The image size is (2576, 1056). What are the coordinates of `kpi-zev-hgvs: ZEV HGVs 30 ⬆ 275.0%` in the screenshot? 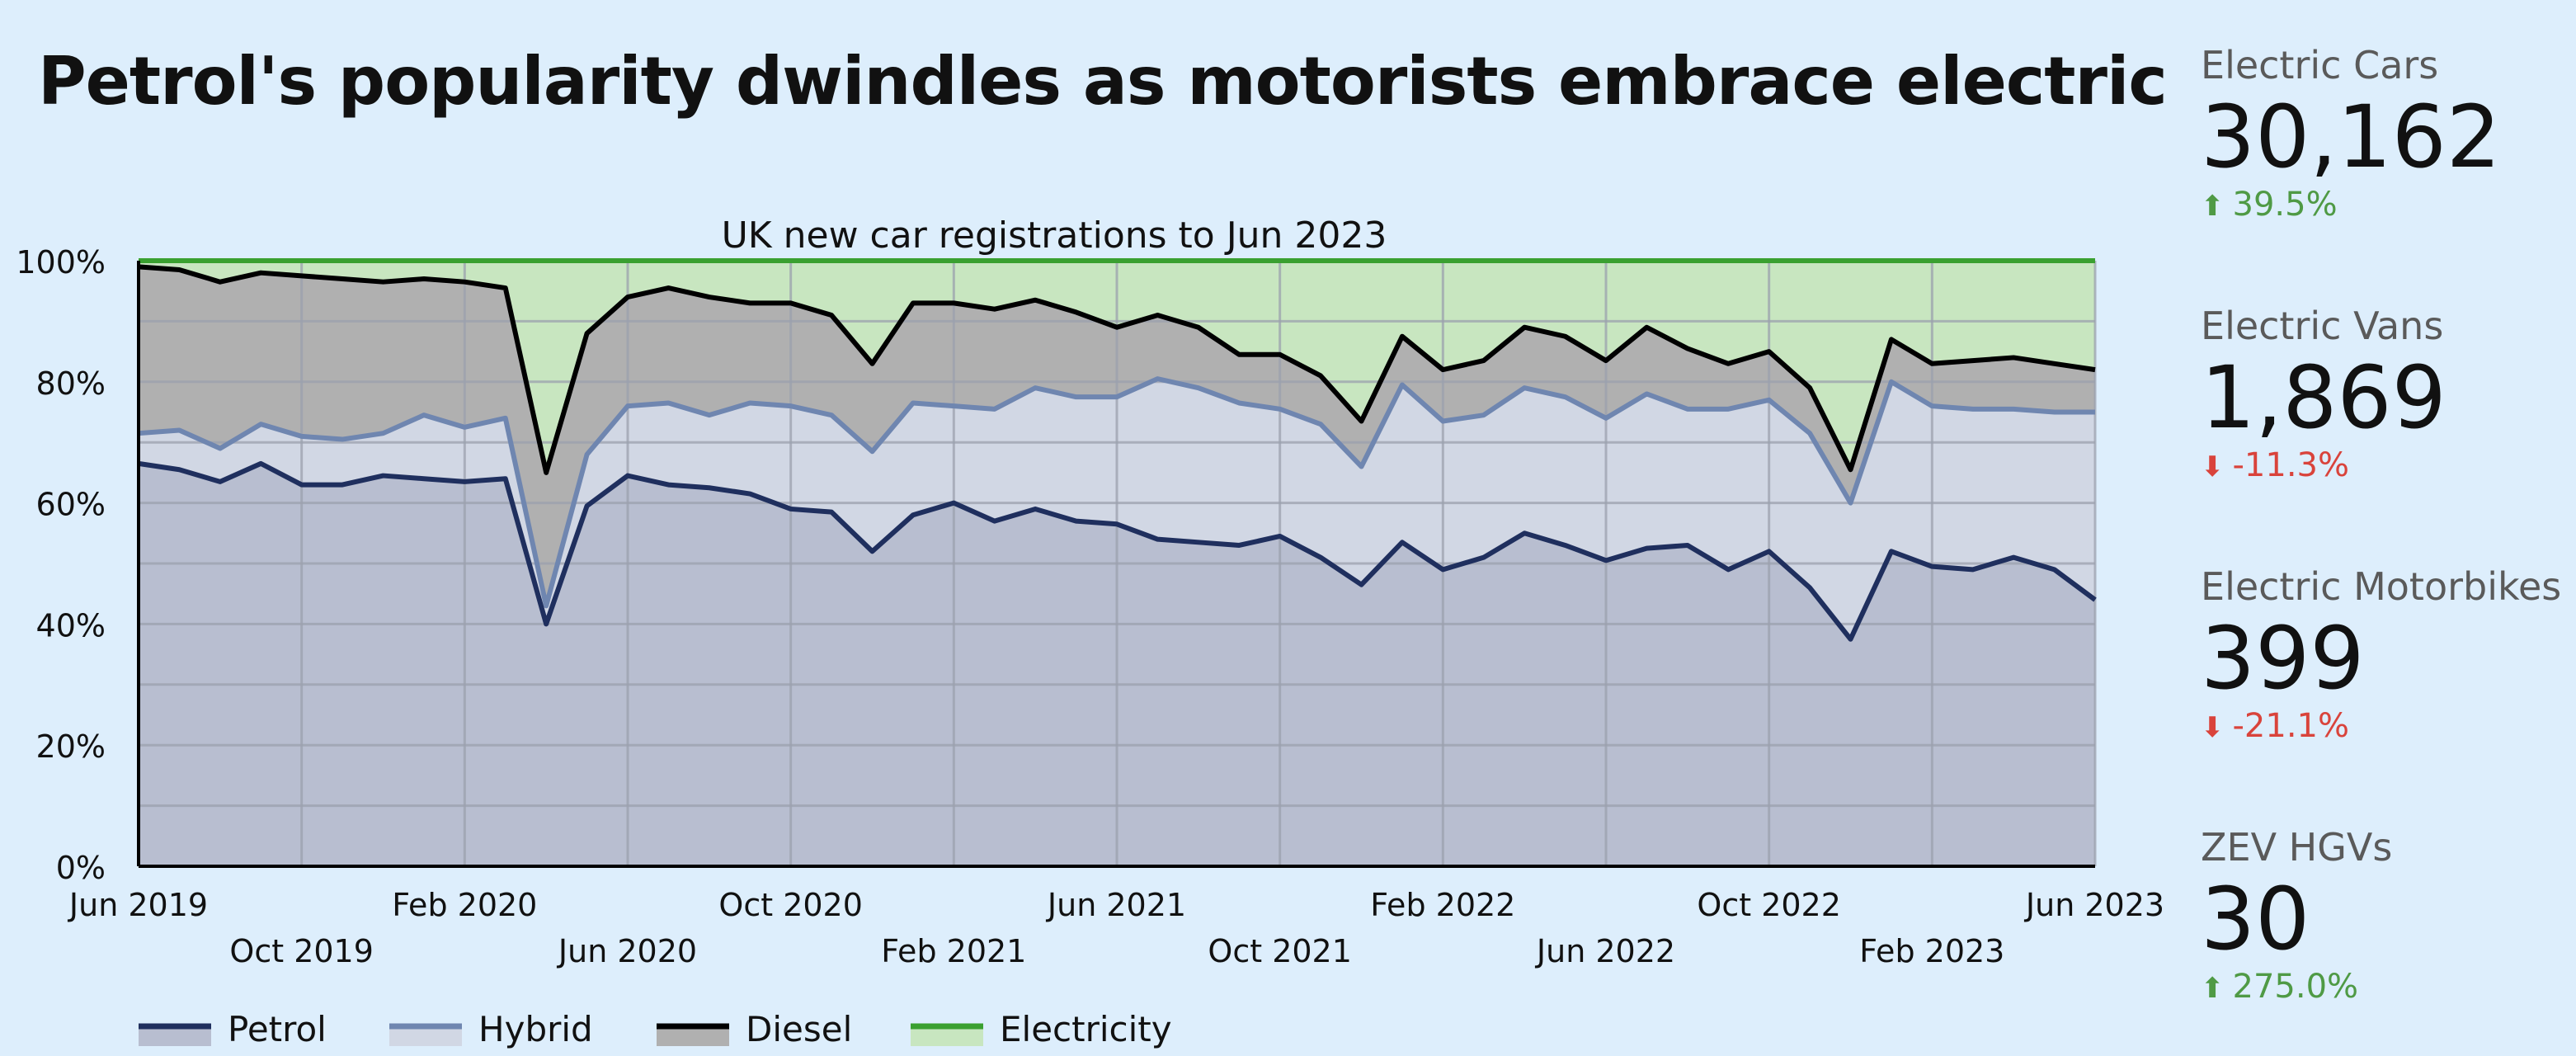 It's located at (2296, 915).